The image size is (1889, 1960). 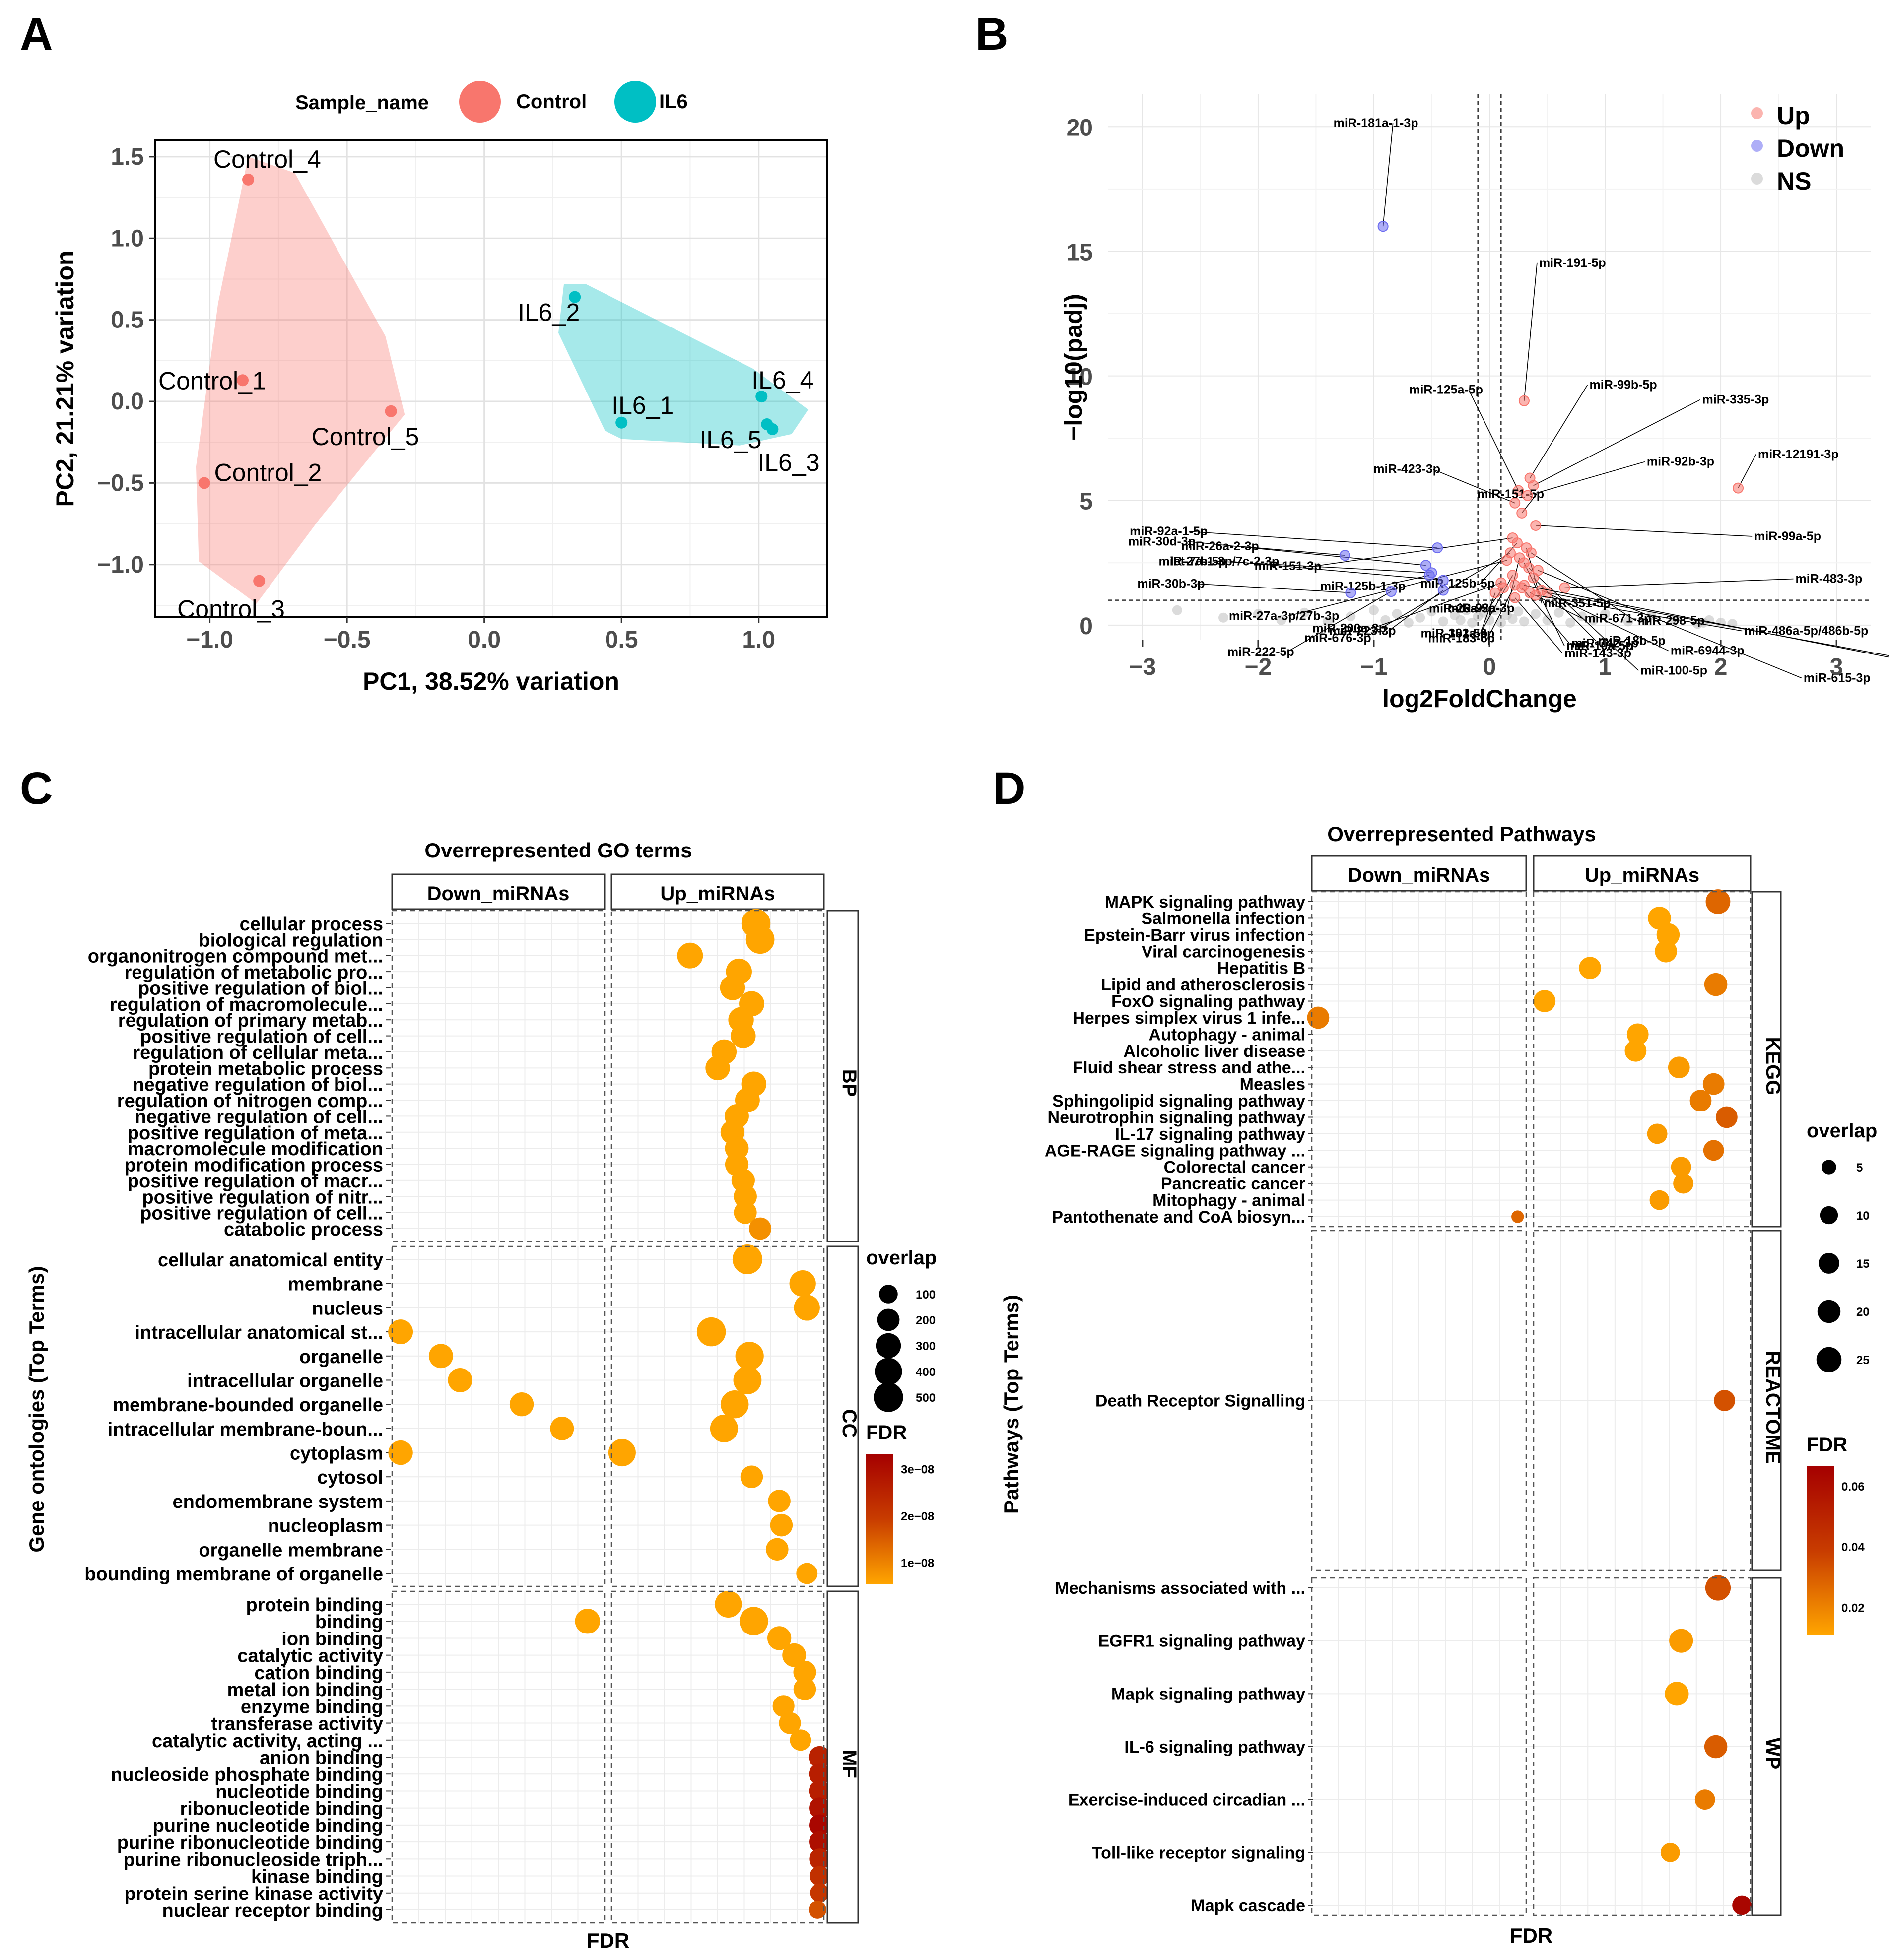 What do you see at coordinates (1597, 653) in the screenshot?
I see `volcano-label-miR-143-3p: miR-143-3p` at bounding box center [1597, 653].